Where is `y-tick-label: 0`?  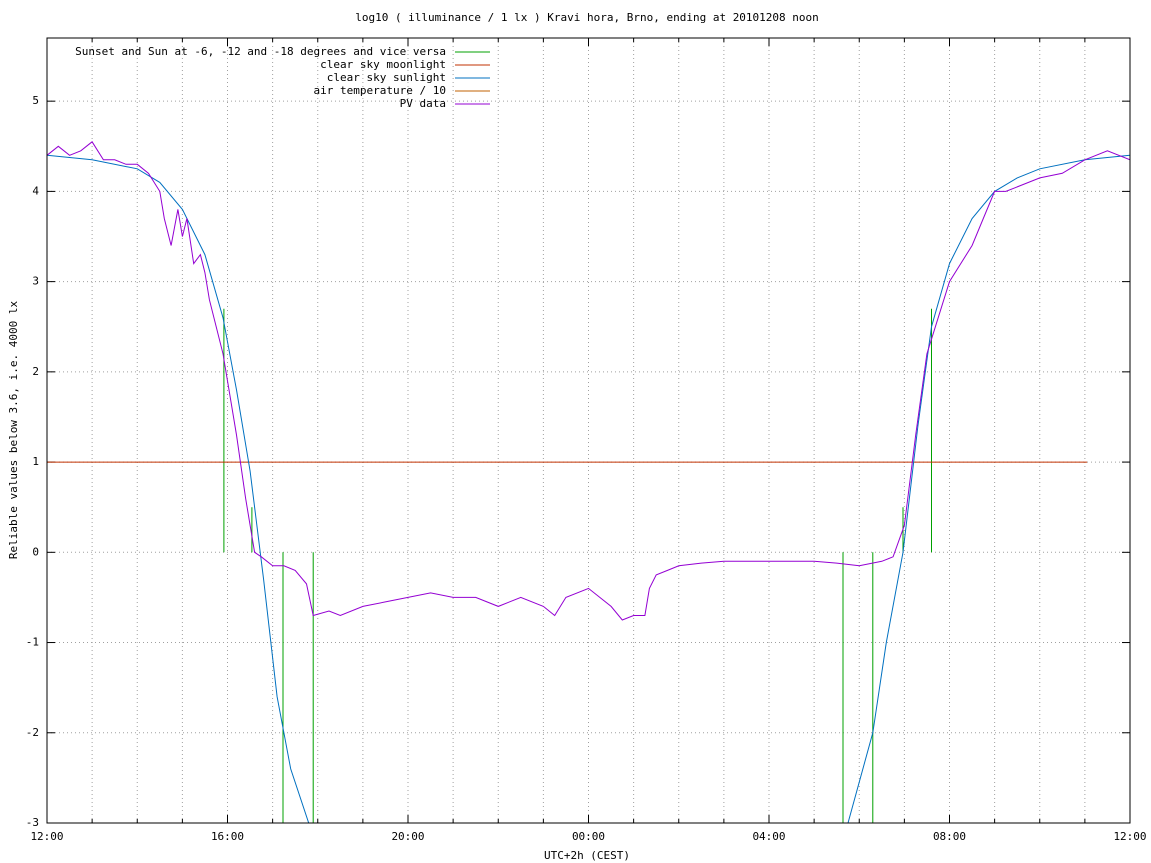
y-tick-label: 0 is located at coordinates (35, 551).